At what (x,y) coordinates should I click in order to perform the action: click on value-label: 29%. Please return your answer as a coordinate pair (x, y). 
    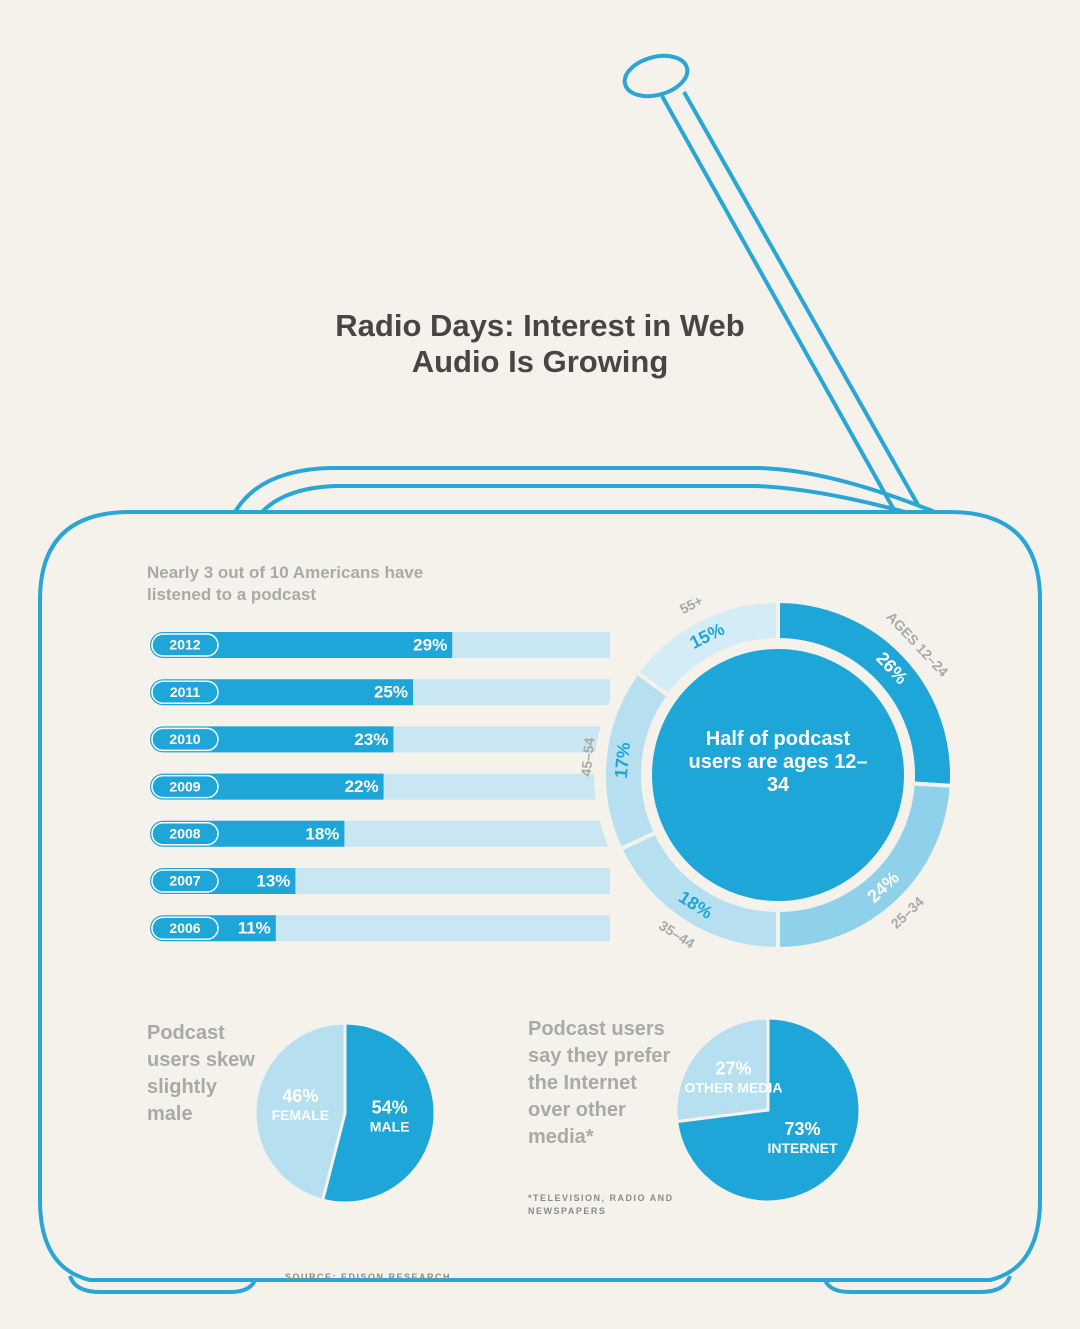
    Looking at the image, I should click on (430, 644).